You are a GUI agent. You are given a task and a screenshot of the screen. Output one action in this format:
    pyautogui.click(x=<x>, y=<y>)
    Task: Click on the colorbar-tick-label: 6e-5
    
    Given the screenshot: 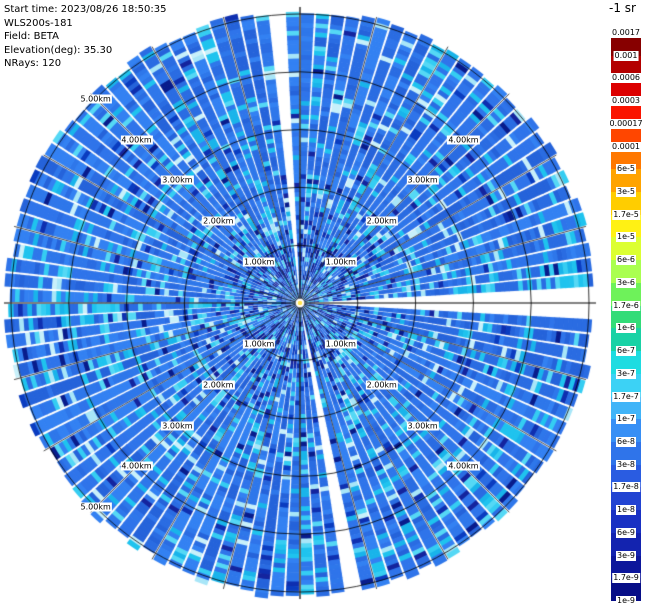 What is the action you would take?
    pyautogui.click(x=626, y=169)
    